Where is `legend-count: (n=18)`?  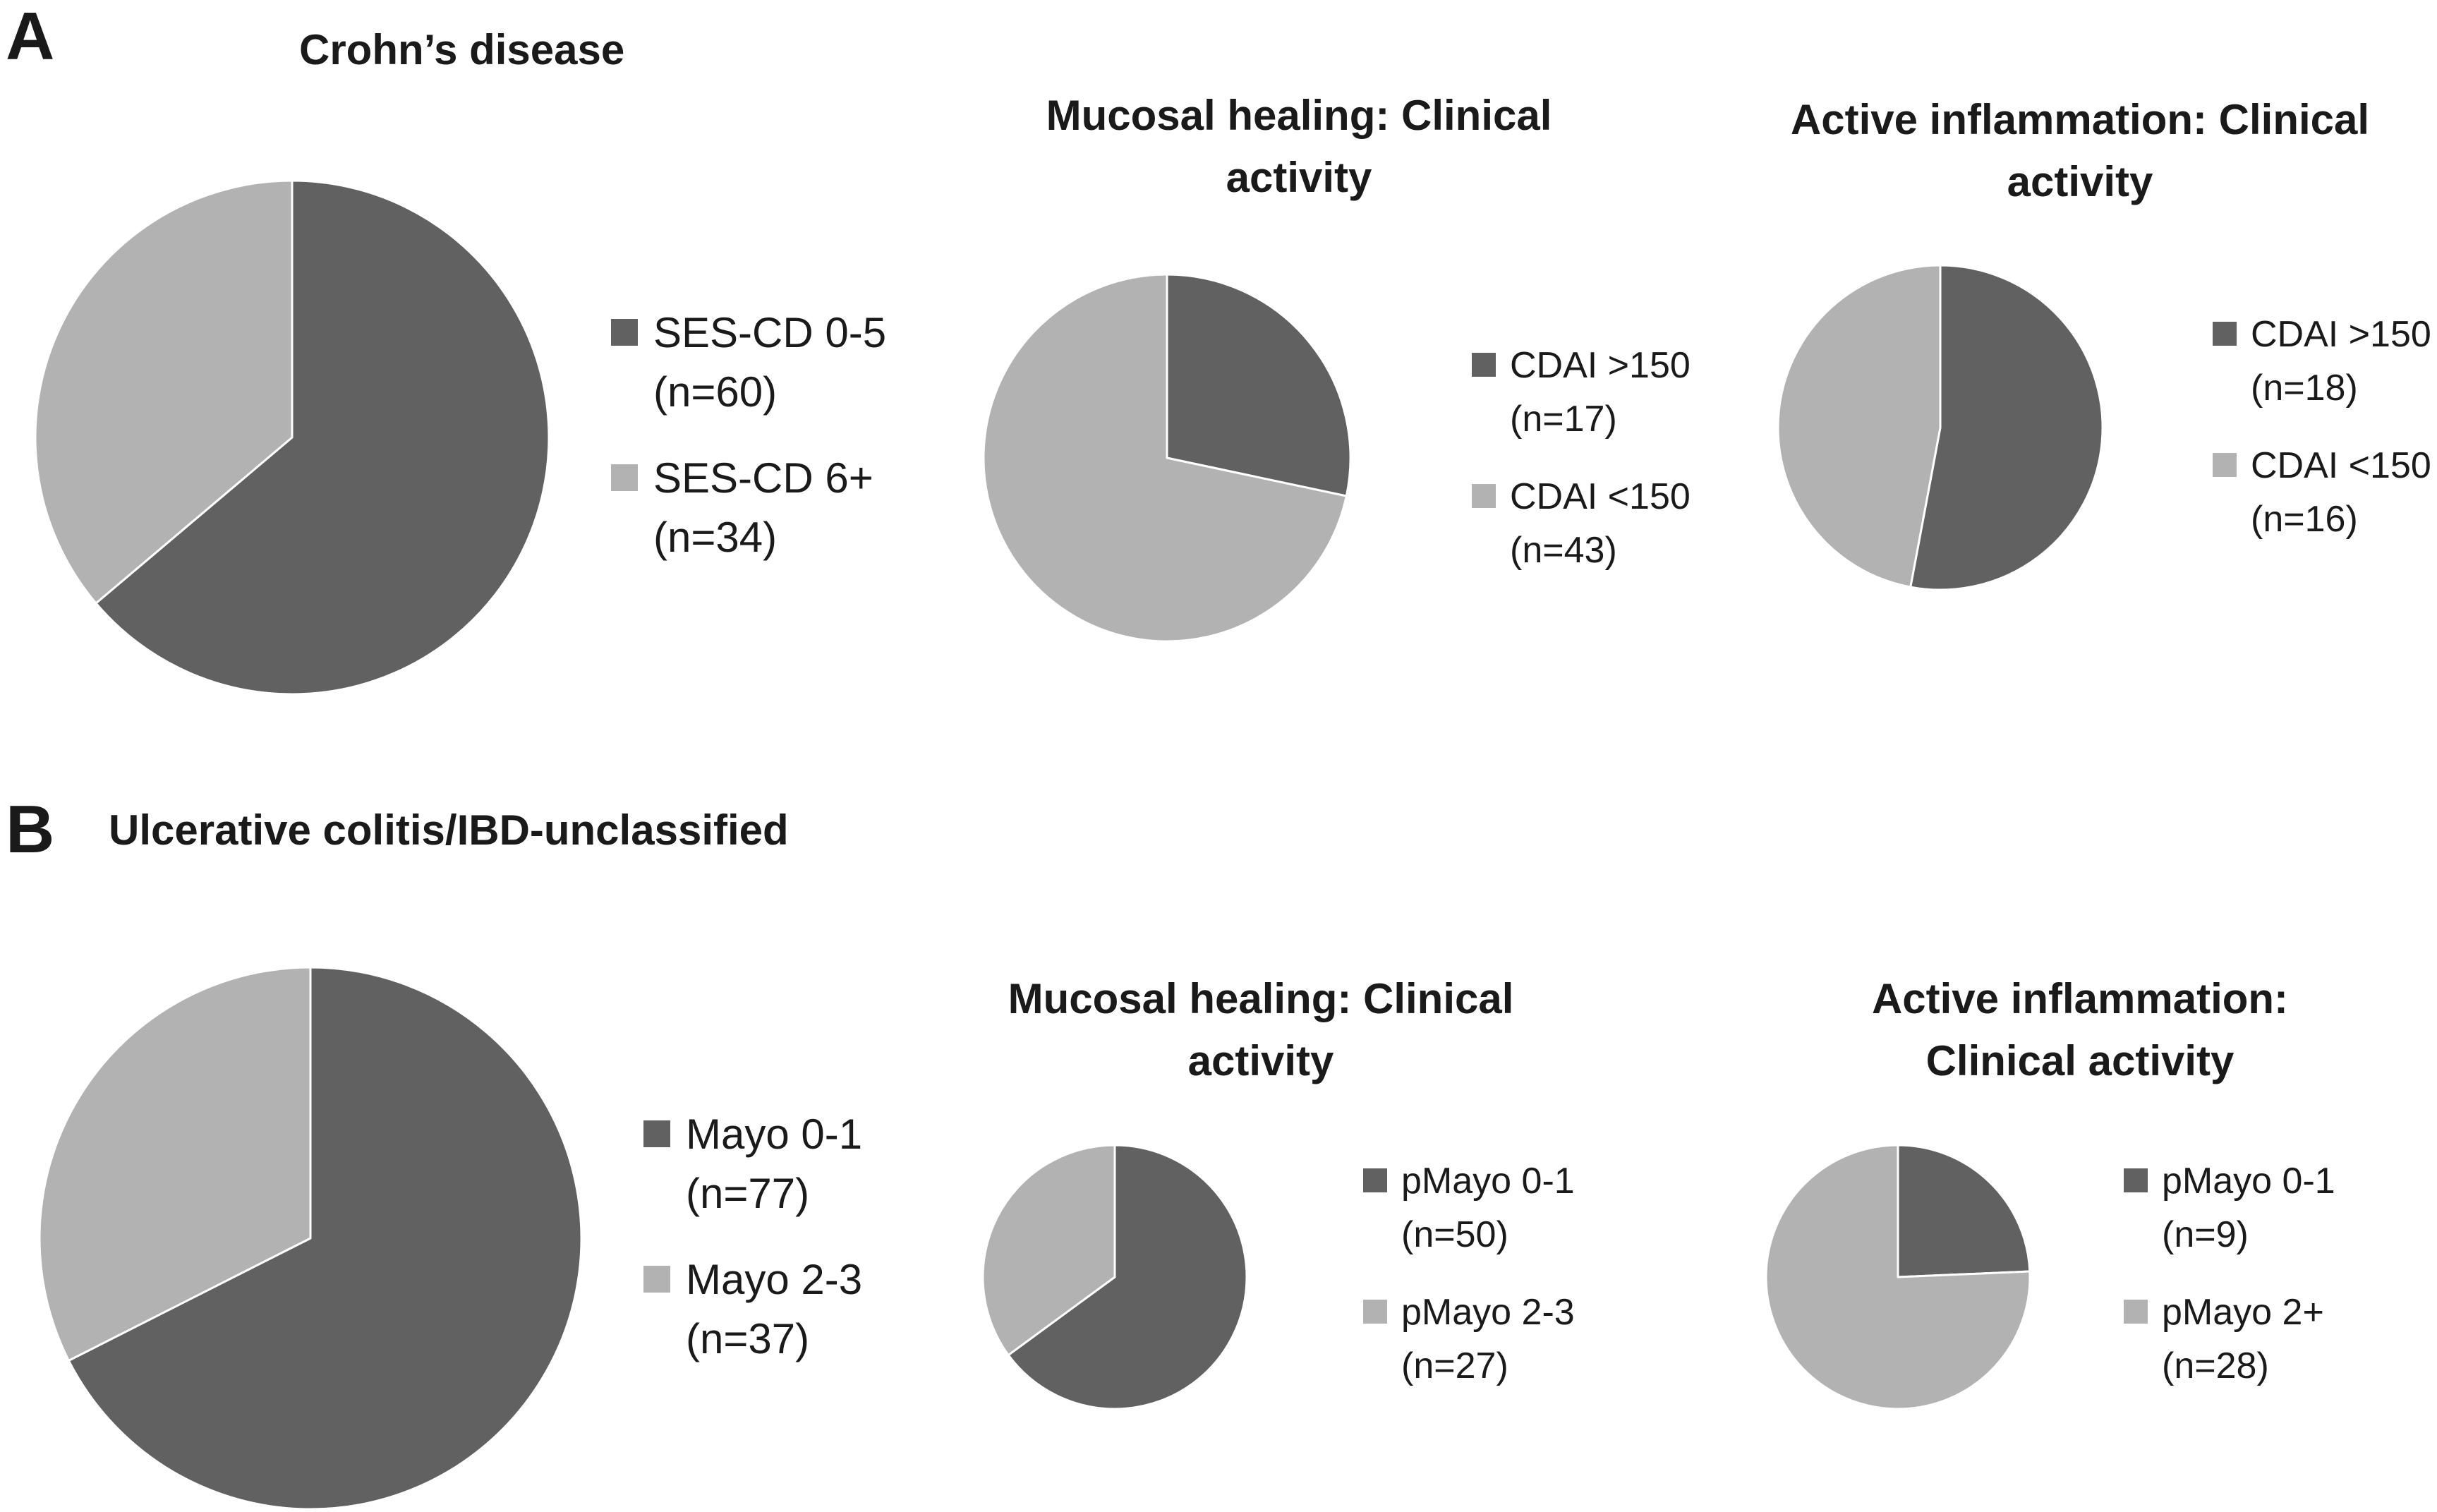 legend-count: (n=18) is located at coordinates (2304, 388).